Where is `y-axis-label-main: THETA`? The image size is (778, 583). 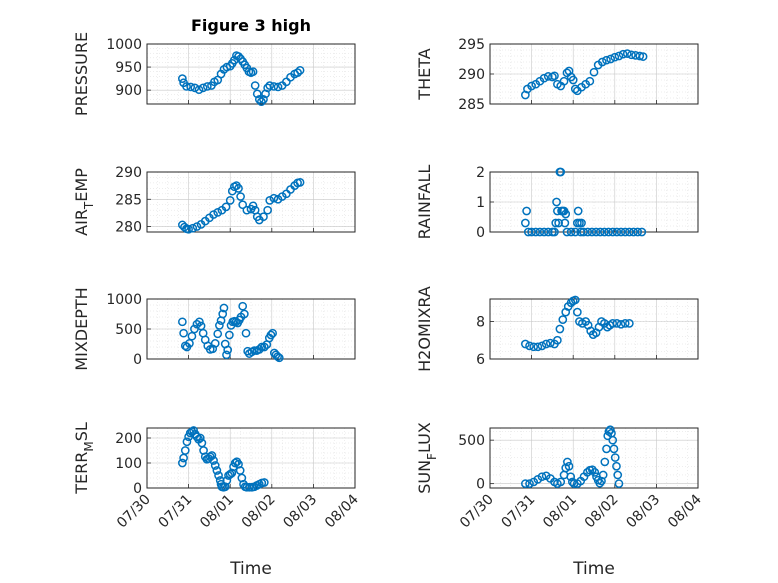
y-axis-label-main: THETA is located at coordinates (424, 74).